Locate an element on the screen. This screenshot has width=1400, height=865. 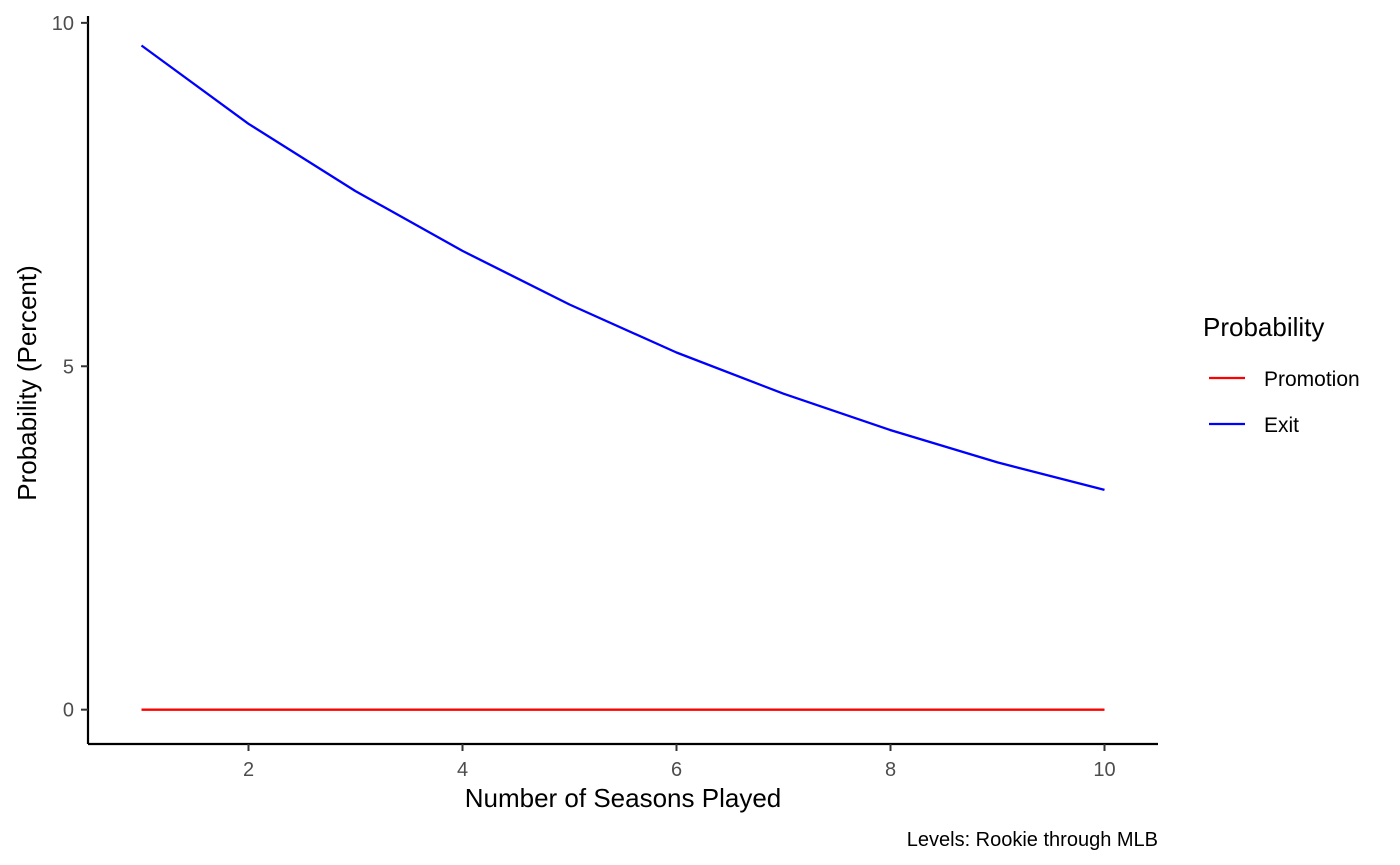
x-ticks: 2 4 6 8 10 is located at coordinates (679, 762).